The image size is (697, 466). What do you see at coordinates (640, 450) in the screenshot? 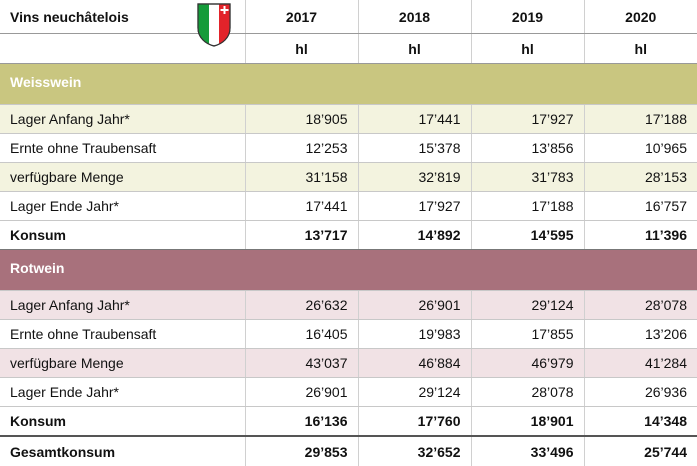
I see `total-value: 25’744` at bounding box center [640, 450].